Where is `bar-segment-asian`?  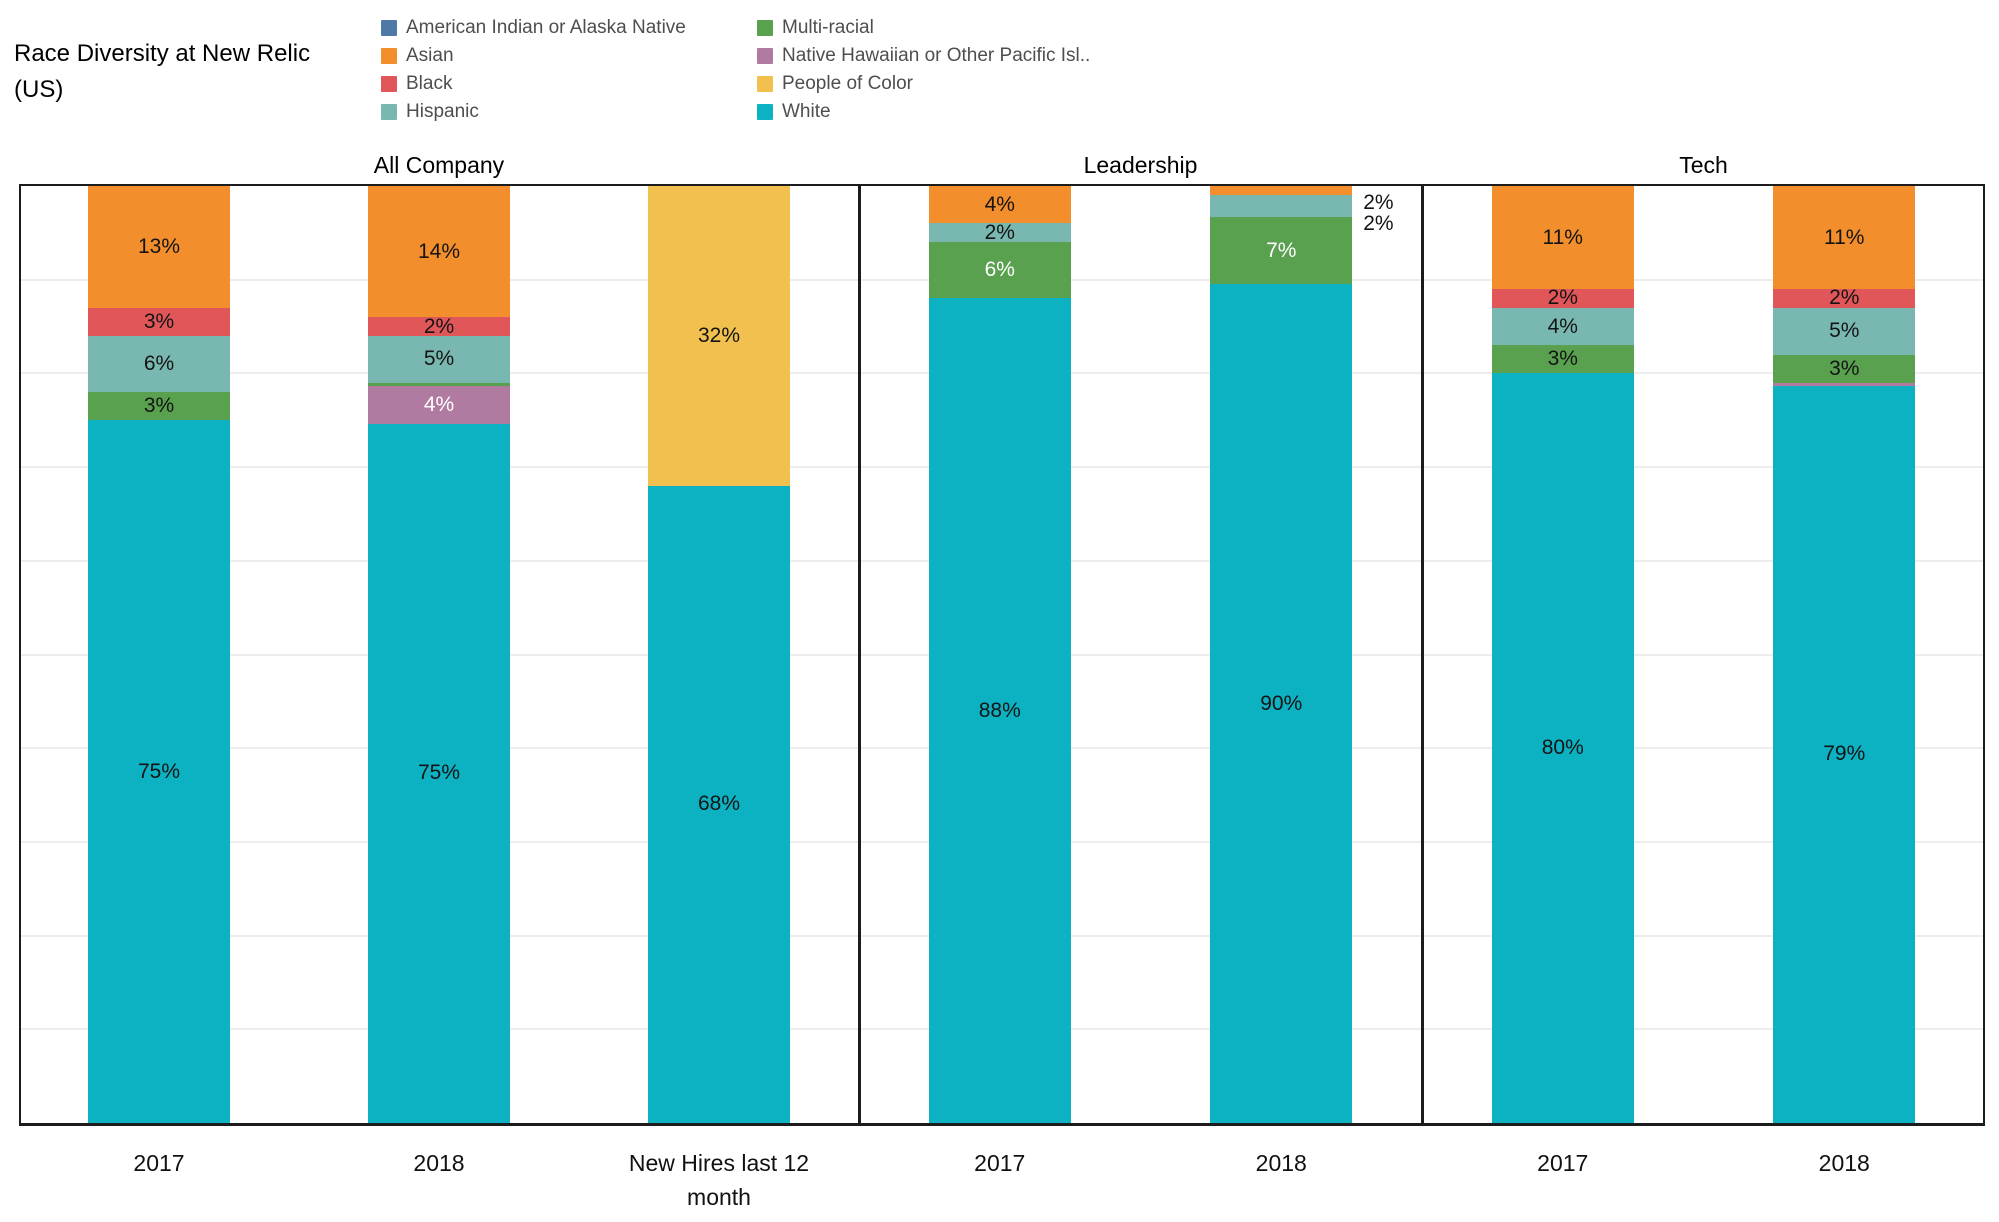
bar-segment-asian is located at coordinates (1281, 191).